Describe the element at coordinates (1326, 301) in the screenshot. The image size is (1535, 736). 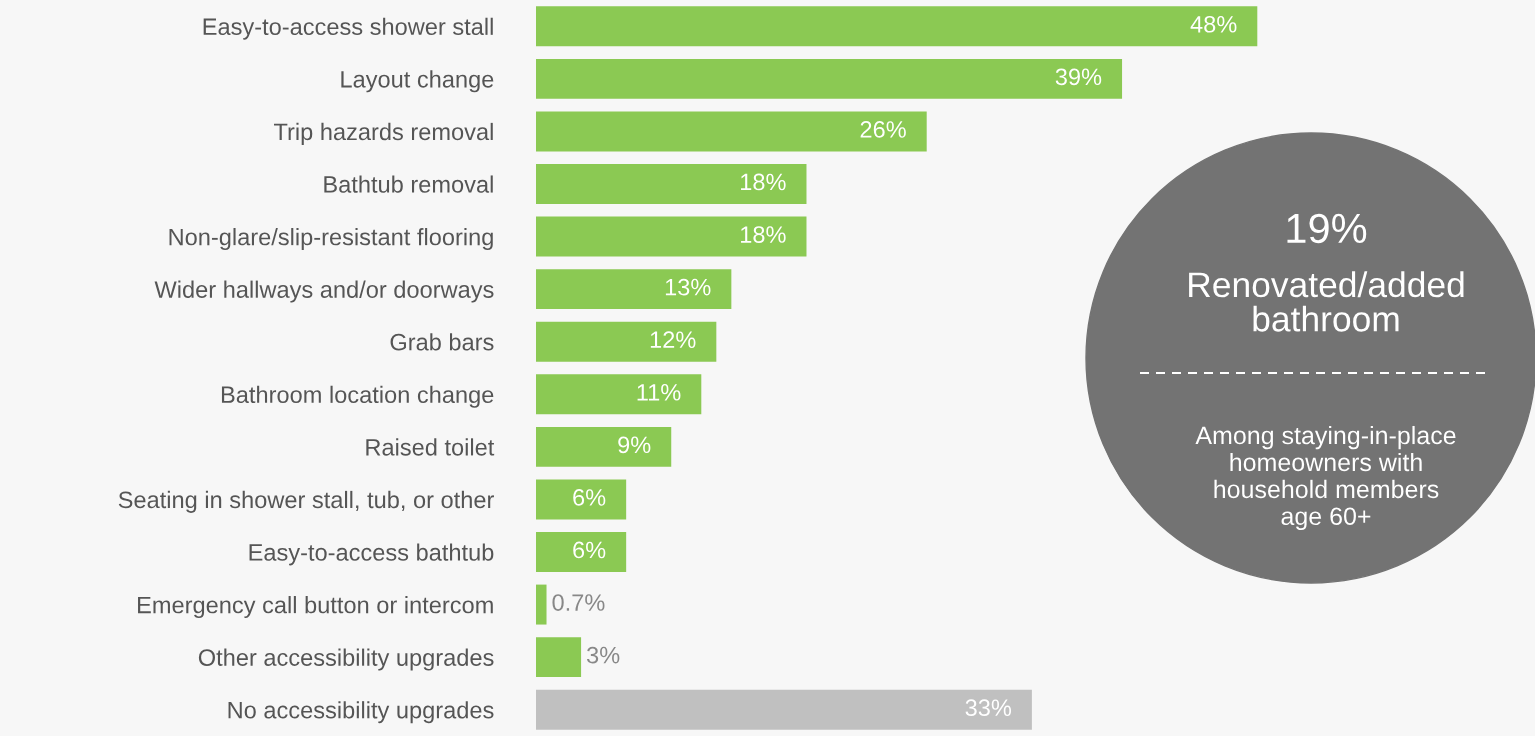
I see `annotation: Renovated/added bathroom` at that location.